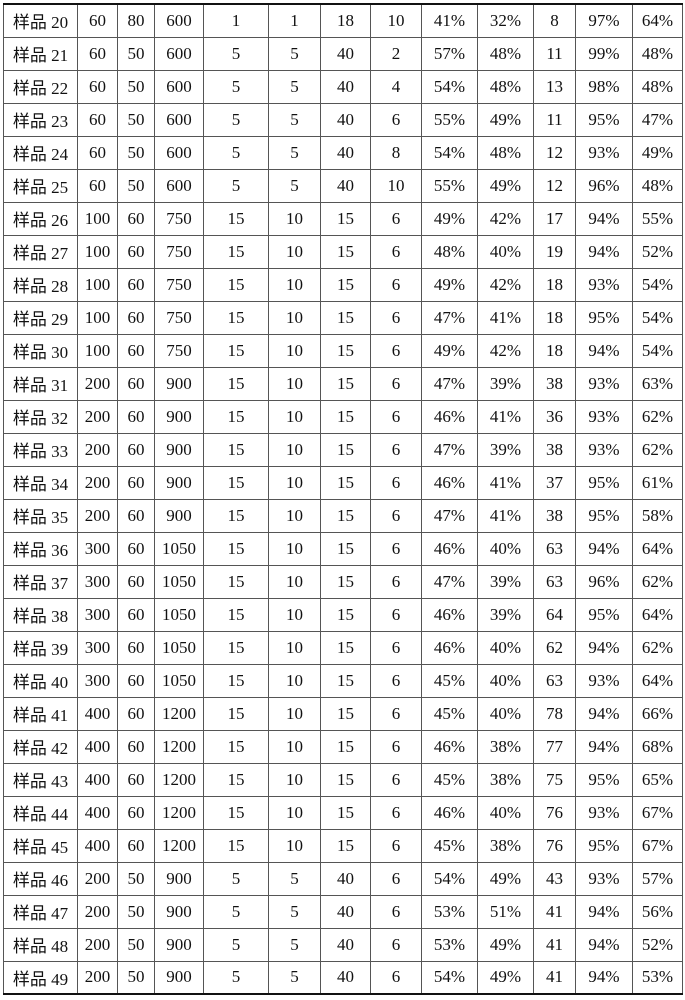 The height and width of the screenshot is (1000, 685). What do you see at coordinates (555, 878) in the screenshot?
I see `table-cell: 43` at bounding box center [555, 878].